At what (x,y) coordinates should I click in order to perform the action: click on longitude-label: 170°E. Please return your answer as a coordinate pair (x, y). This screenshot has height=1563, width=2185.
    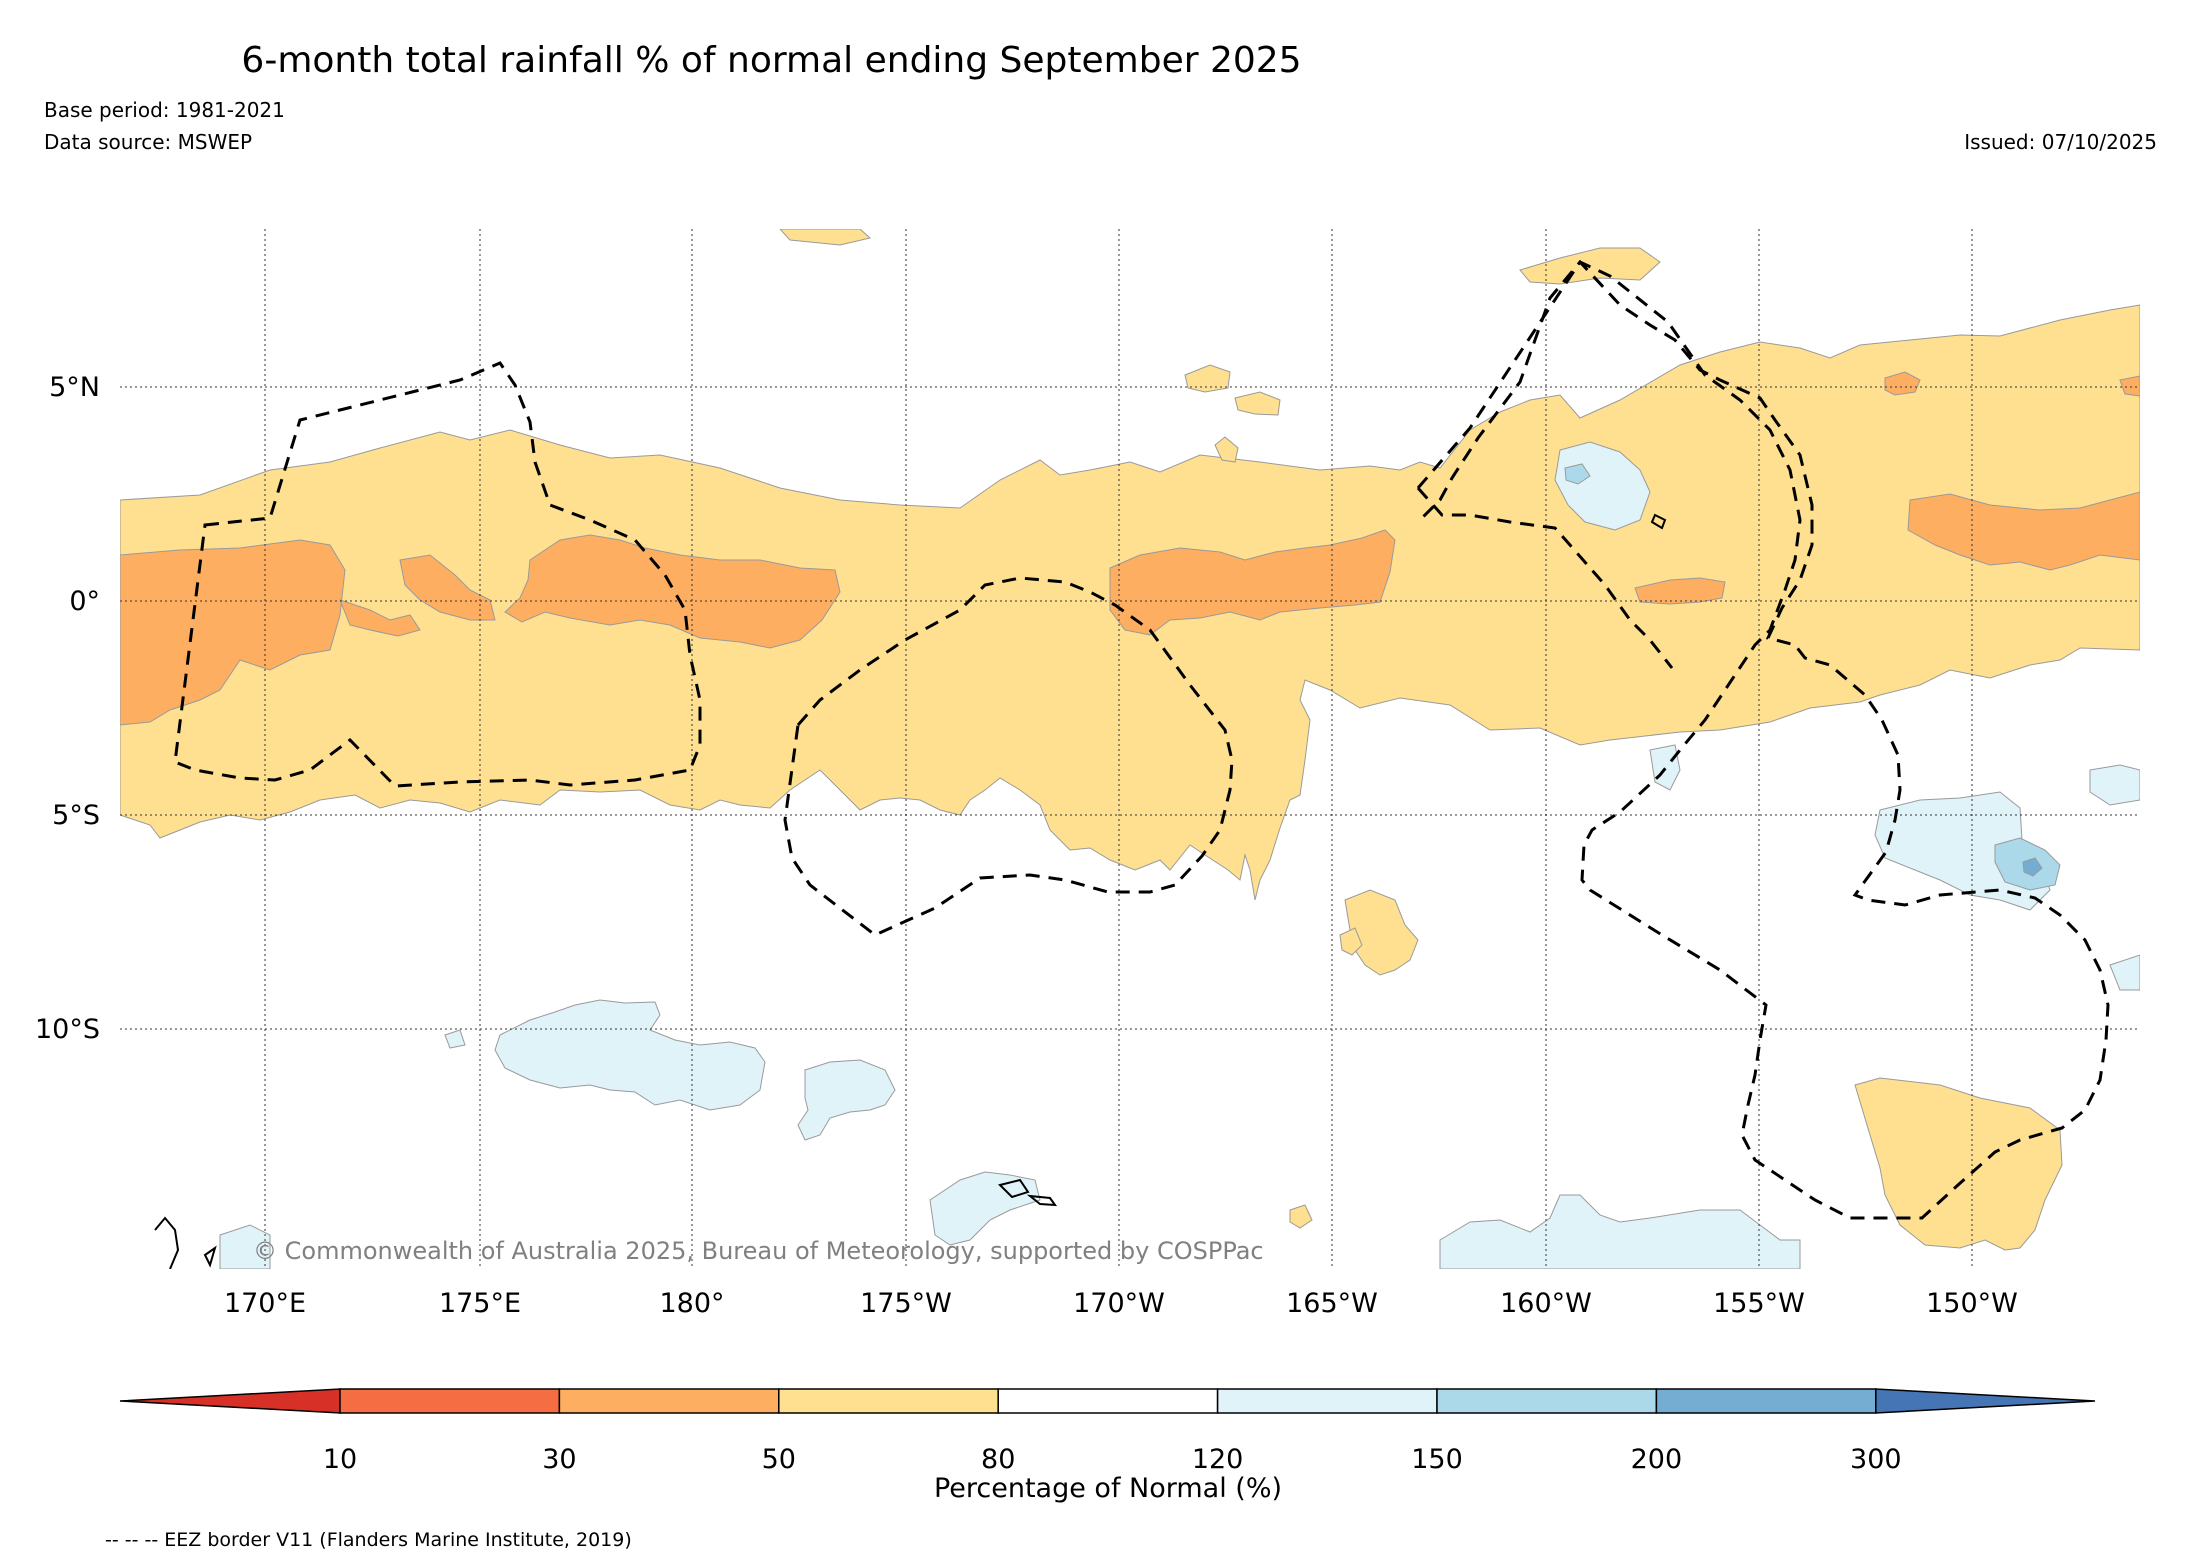
    Looking at the image, I should click on (265, 1303).